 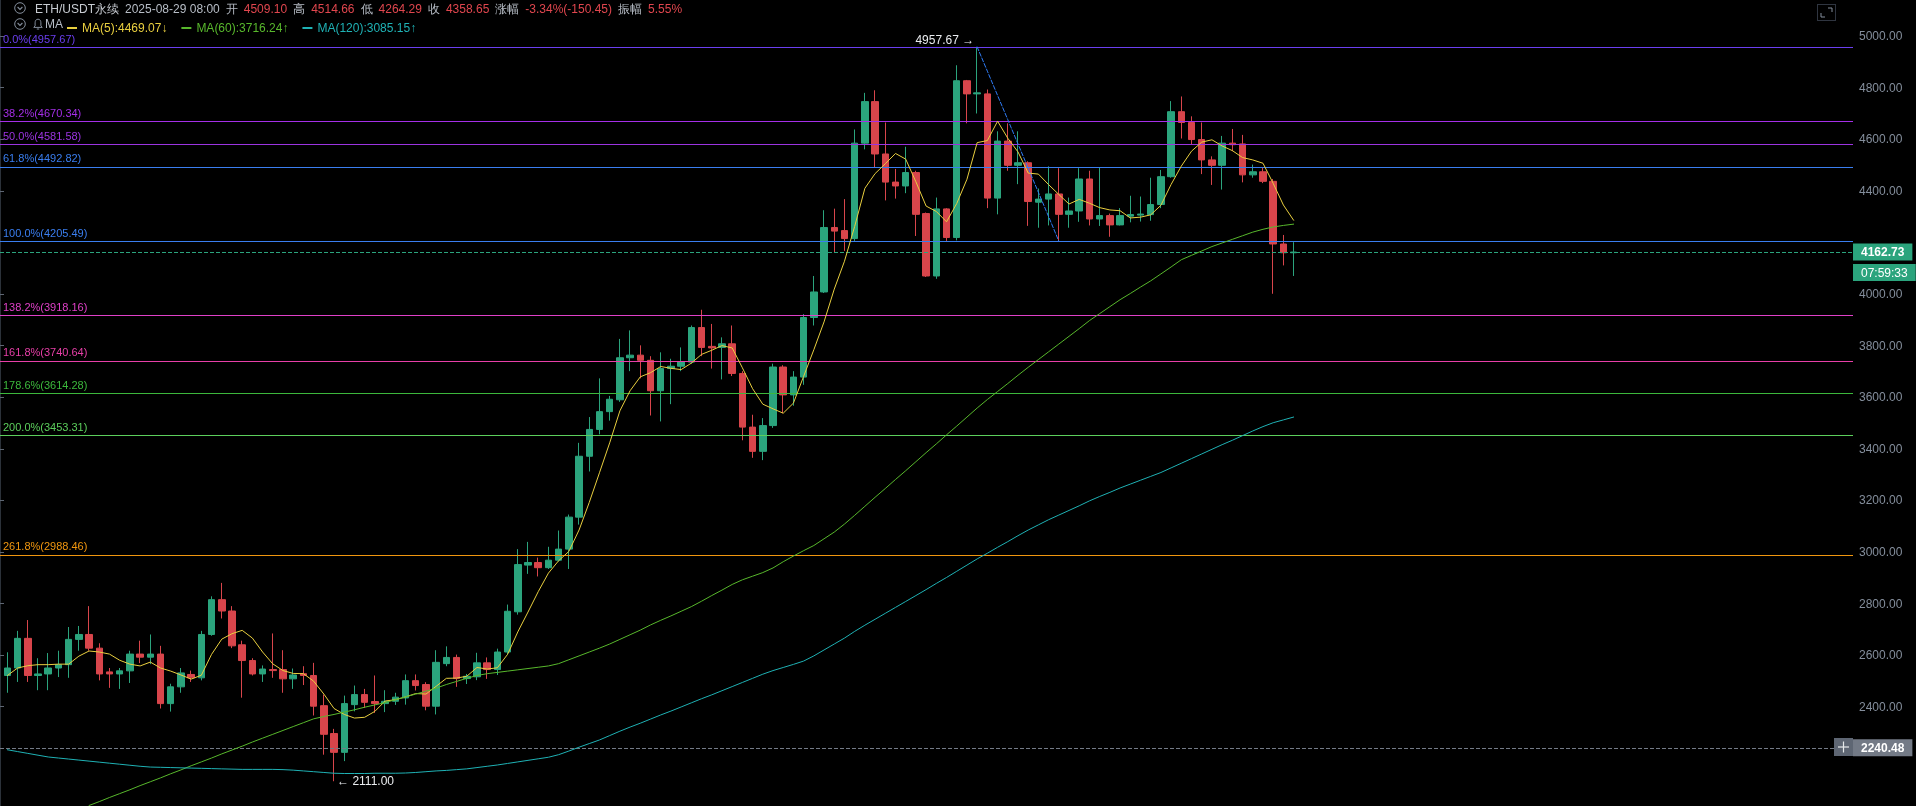 What do you see at coordinates (1881, 294) in the screenshot?
I see `y-tick-label: 4000.00` at bounding box center [1881, 294].